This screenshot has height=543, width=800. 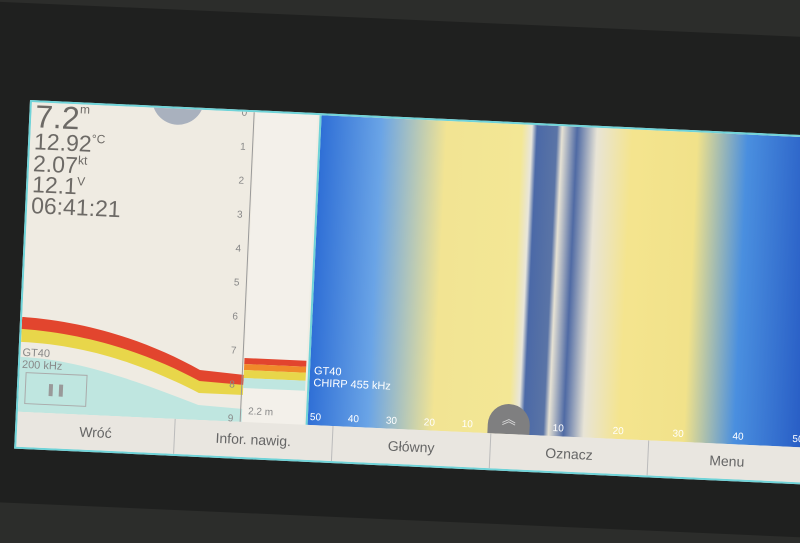 What do you see at coordinates (509, 419) in the screenshot?
I see `chevron-up-icon: ︽` at bounding box center [509, 419].